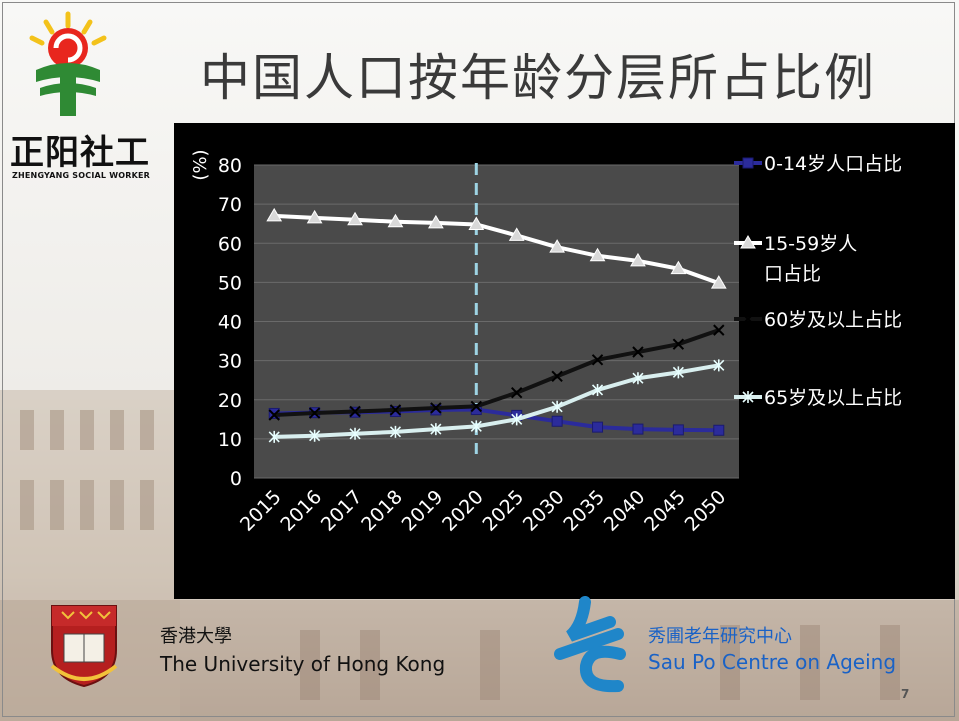  Describe the element at coordinates (463, 511) in the screenshot. I see `x-tick-label: 2020` at that location.